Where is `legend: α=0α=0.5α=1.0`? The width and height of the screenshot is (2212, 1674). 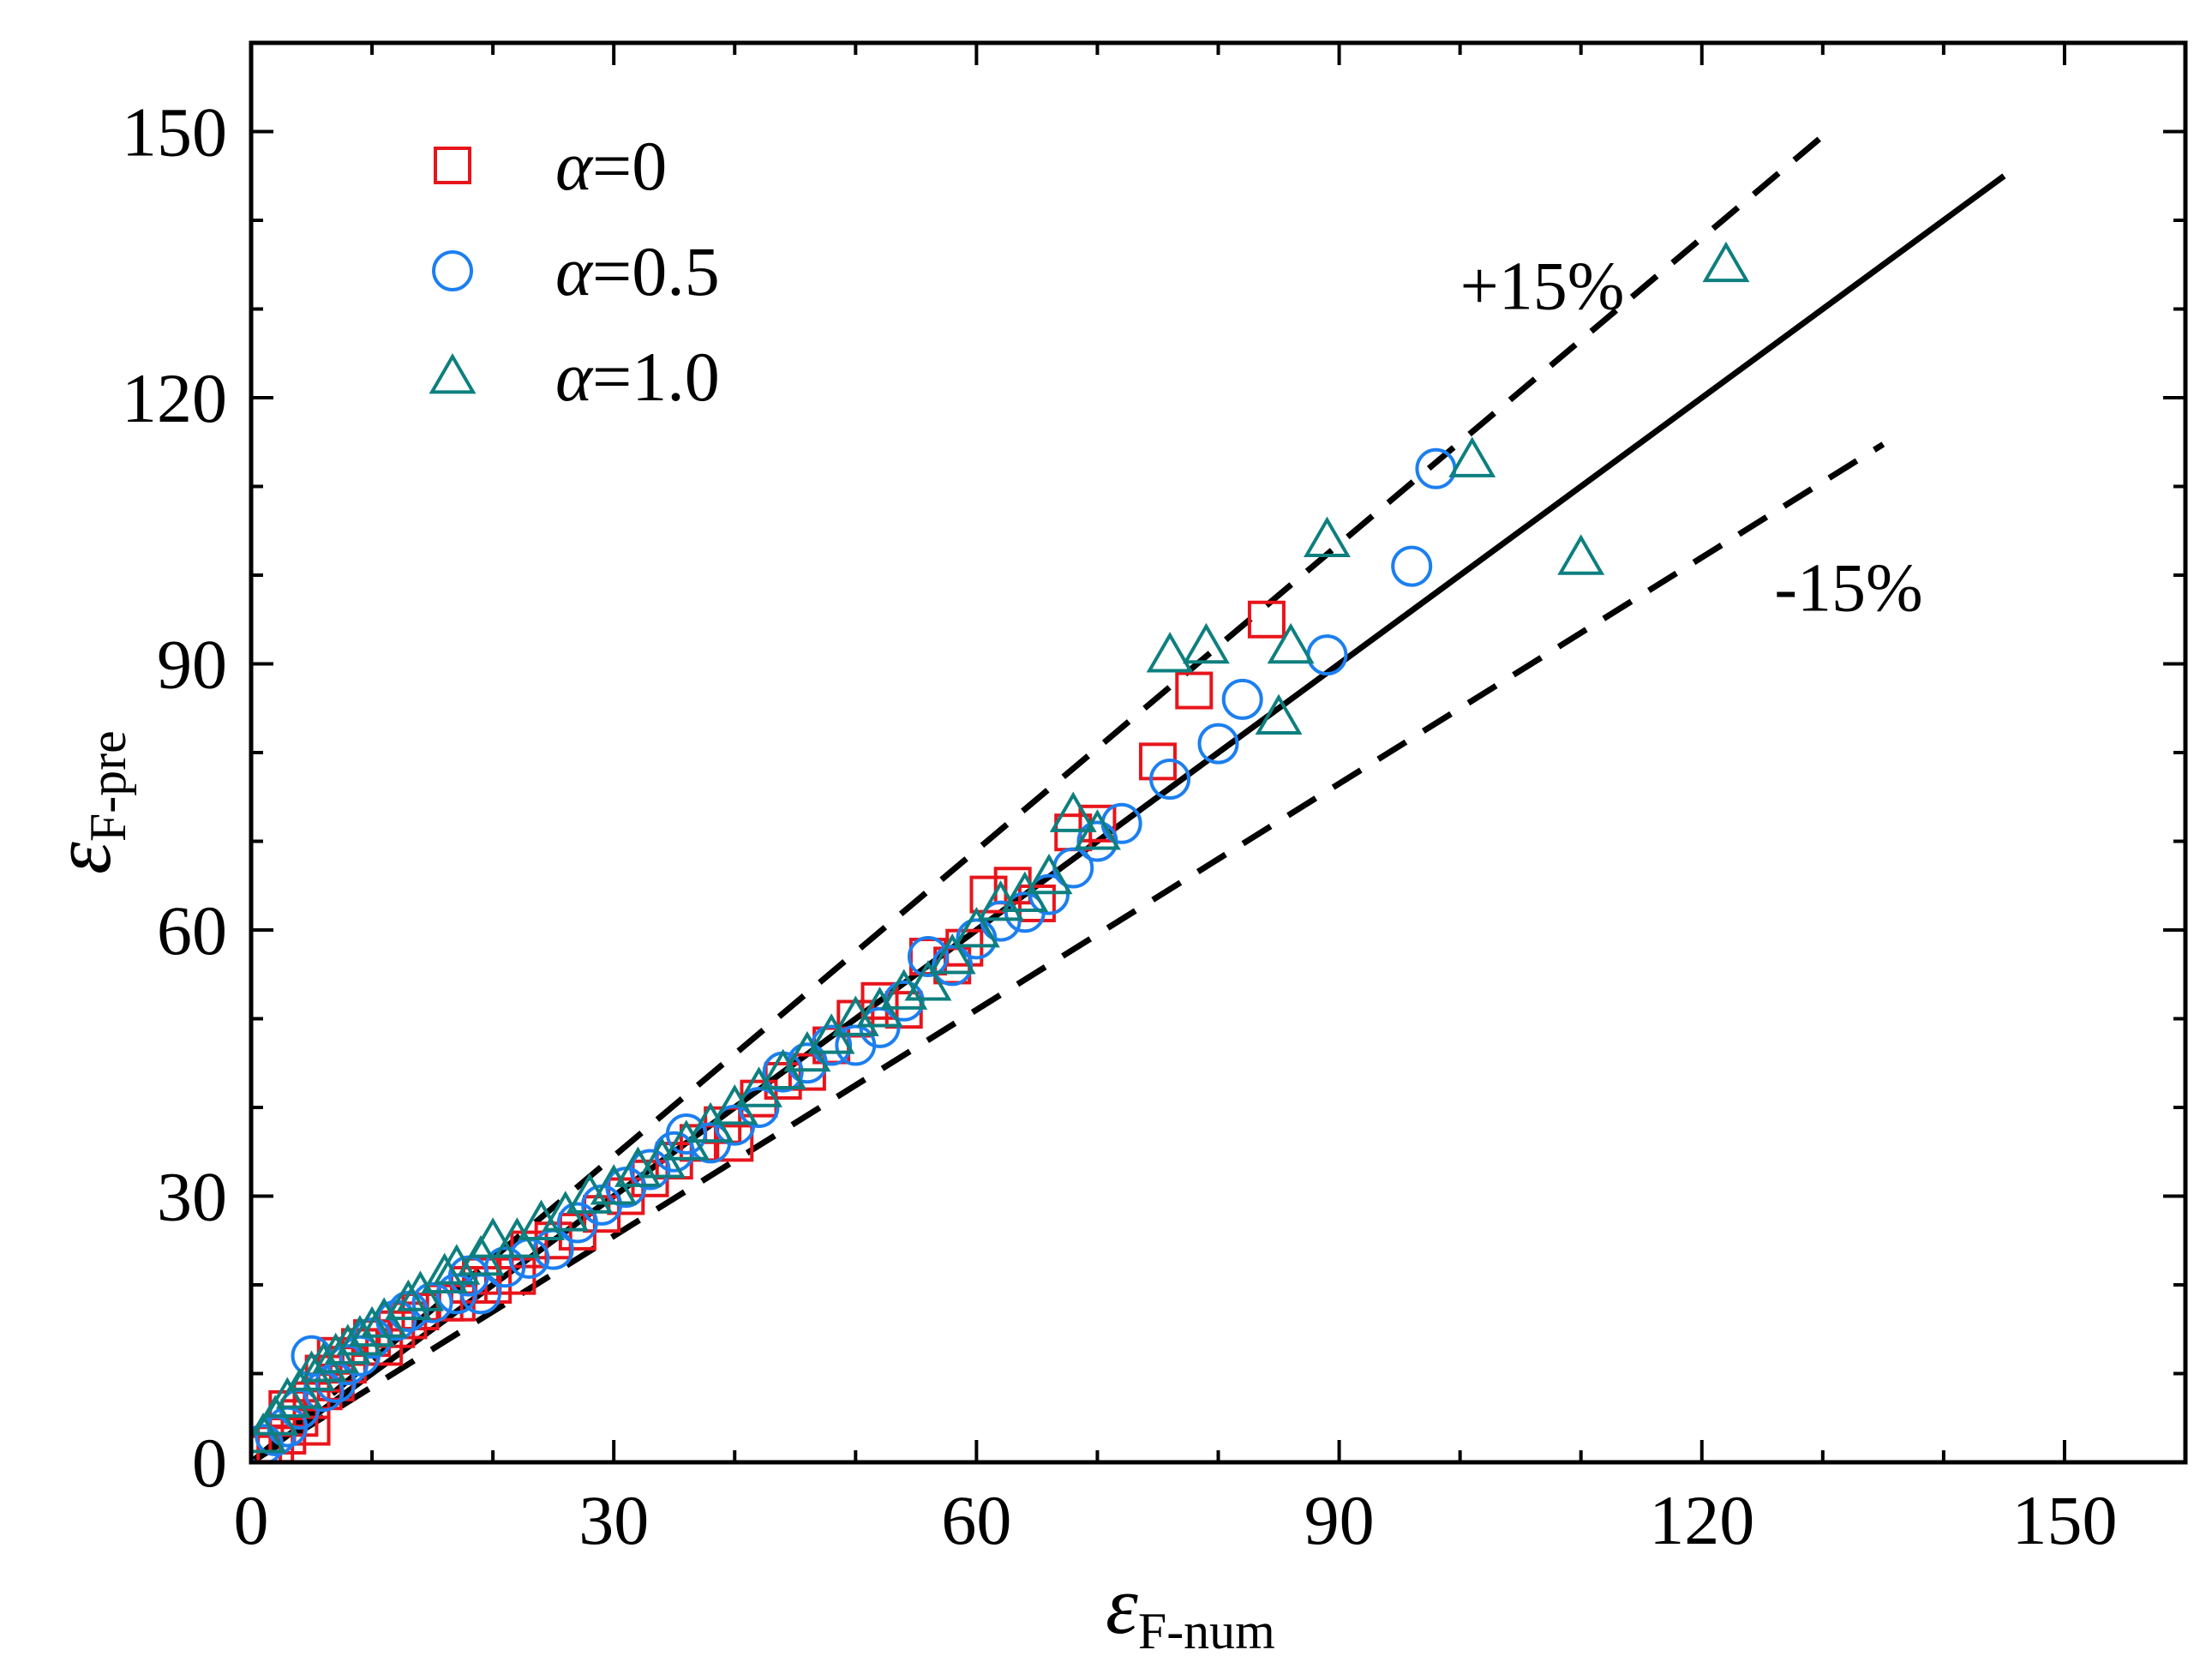
legend: α=0α=0.5α=1.0 is located at coordinates (575, 271).